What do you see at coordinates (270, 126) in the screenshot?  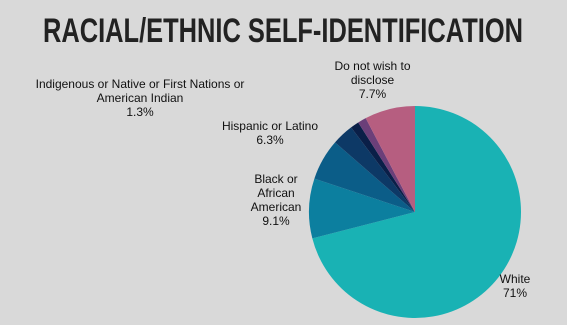 I see `slice-name: Hispanic or Latino` at bounding box center [270, 126].